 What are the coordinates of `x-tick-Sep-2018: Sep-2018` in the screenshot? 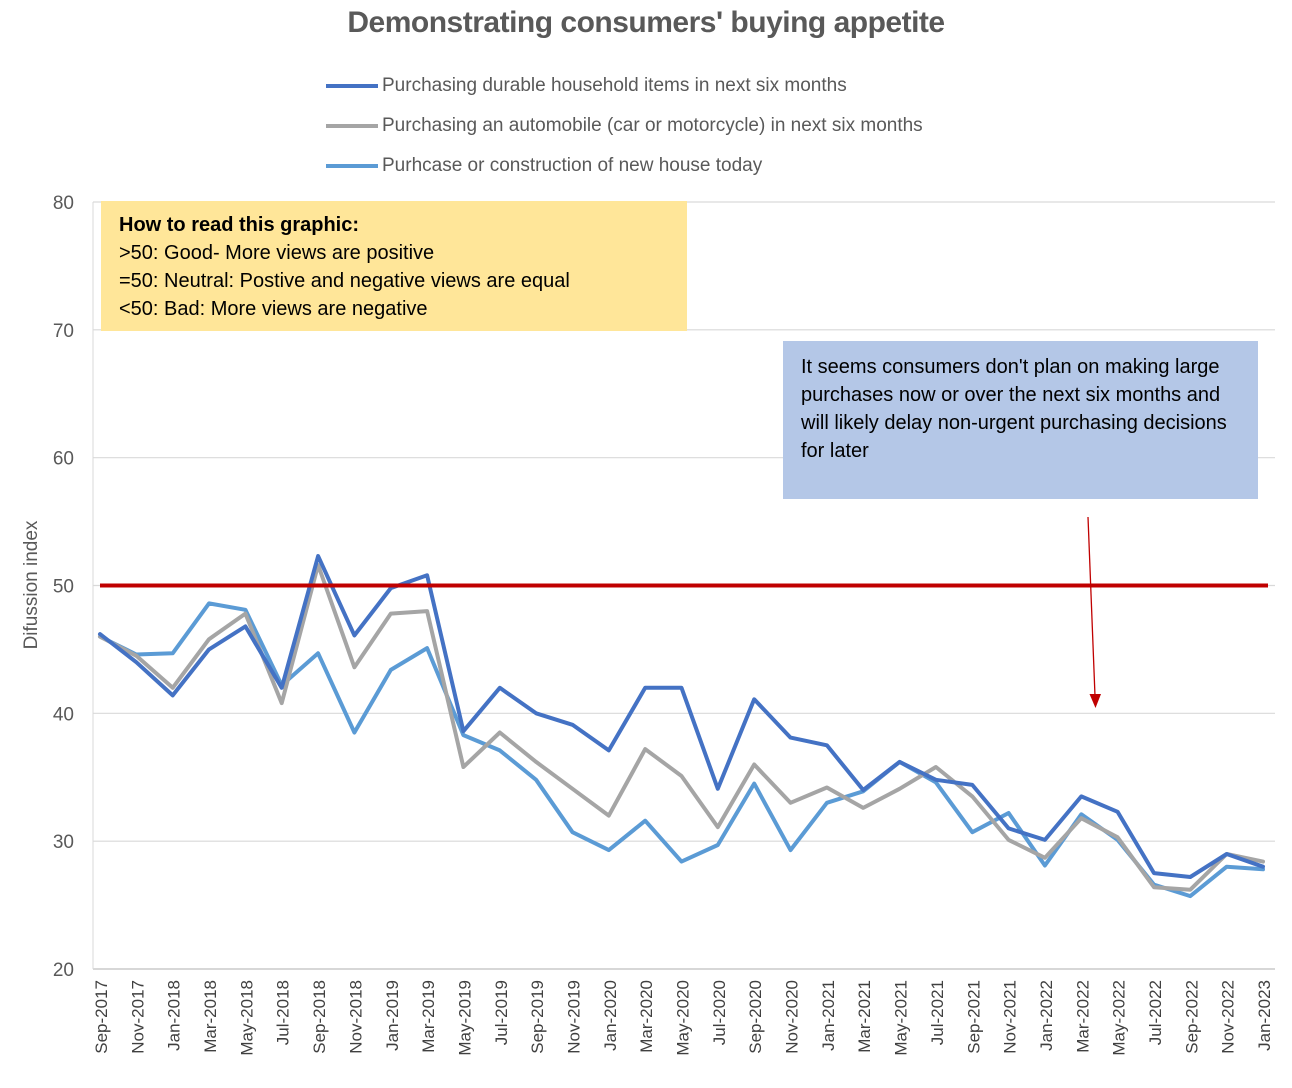 It's located at (319, 1017).